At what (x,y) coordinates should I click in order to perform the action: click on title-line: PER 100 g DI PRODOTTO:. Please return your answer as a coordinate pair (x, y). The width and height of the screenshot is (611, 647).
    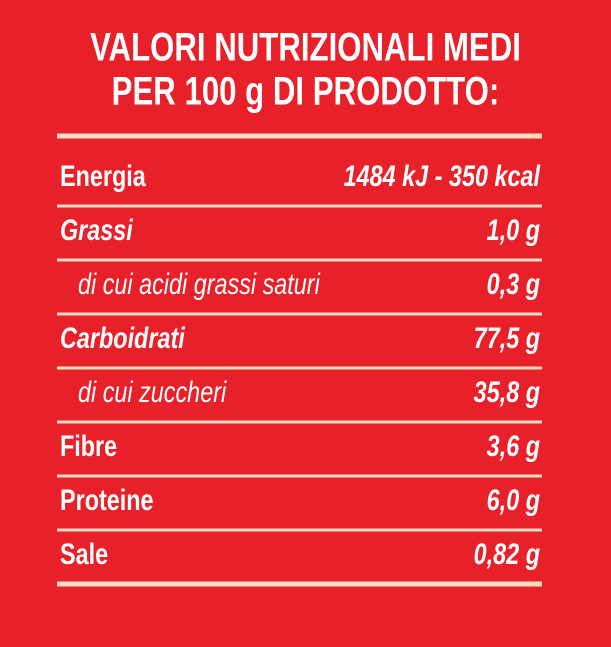
    Looking at the image, I should click on (306, 91).